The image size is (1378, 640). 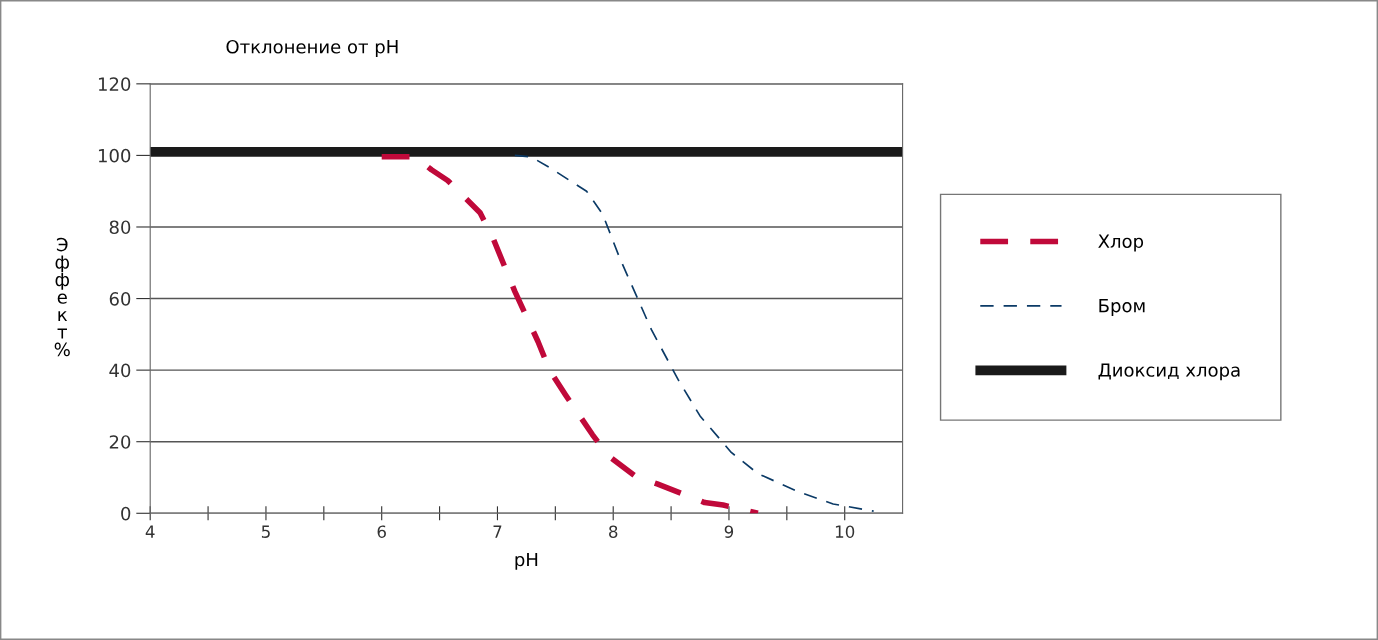 I want to click on y-tick-label: 40, so click(x=120, y=370).